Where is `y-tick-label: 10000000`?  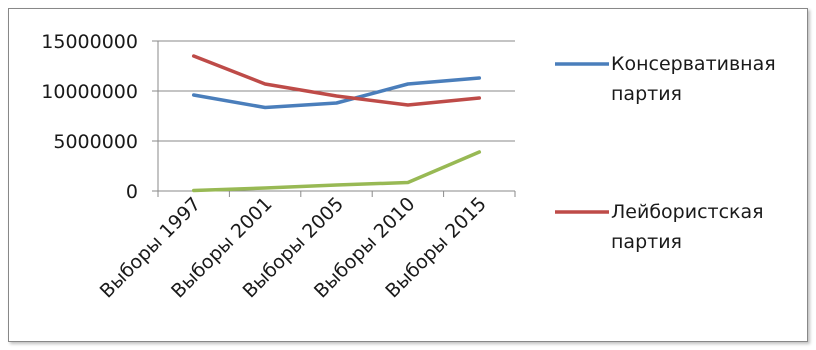 y-tick-label: 10000000 is located at coordinates (89, 92).